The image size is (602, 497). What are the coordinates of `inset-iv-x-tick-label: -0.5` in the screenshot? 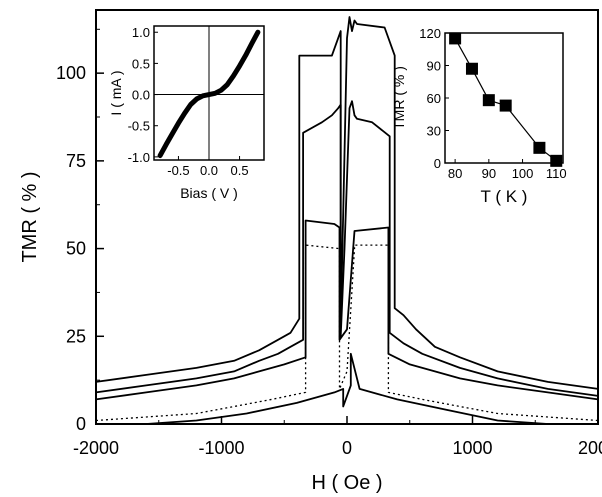 It's located at (178, 170).